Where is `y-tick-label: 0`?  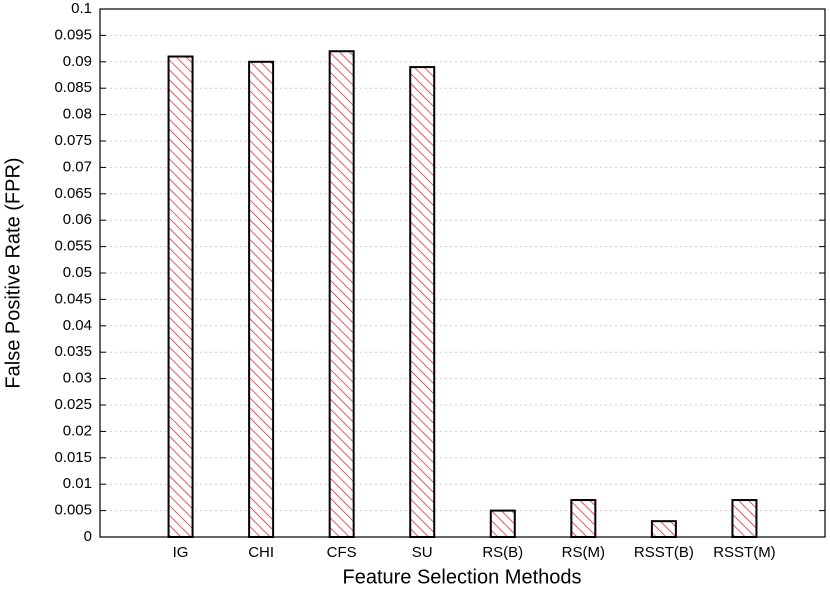 y-tick-label: 0 is located at coordinates (88, 536).